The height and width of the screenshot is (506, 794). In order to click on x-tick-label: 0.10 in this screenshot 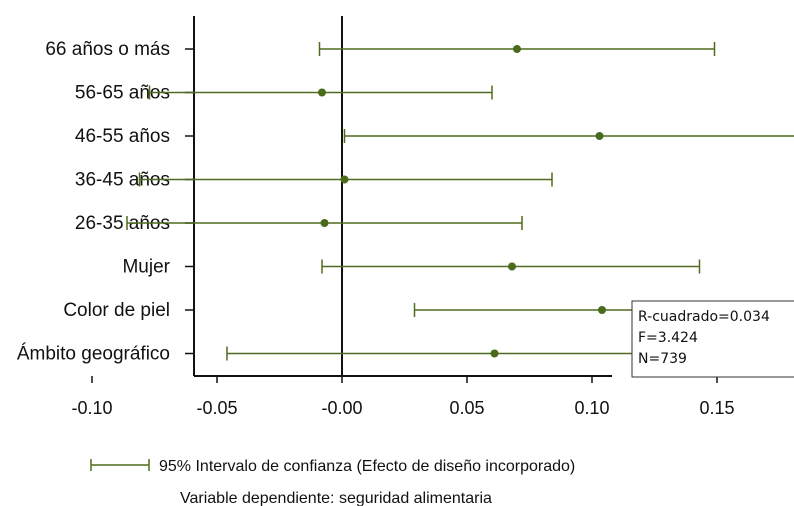, I will do `click(591, 408)`.